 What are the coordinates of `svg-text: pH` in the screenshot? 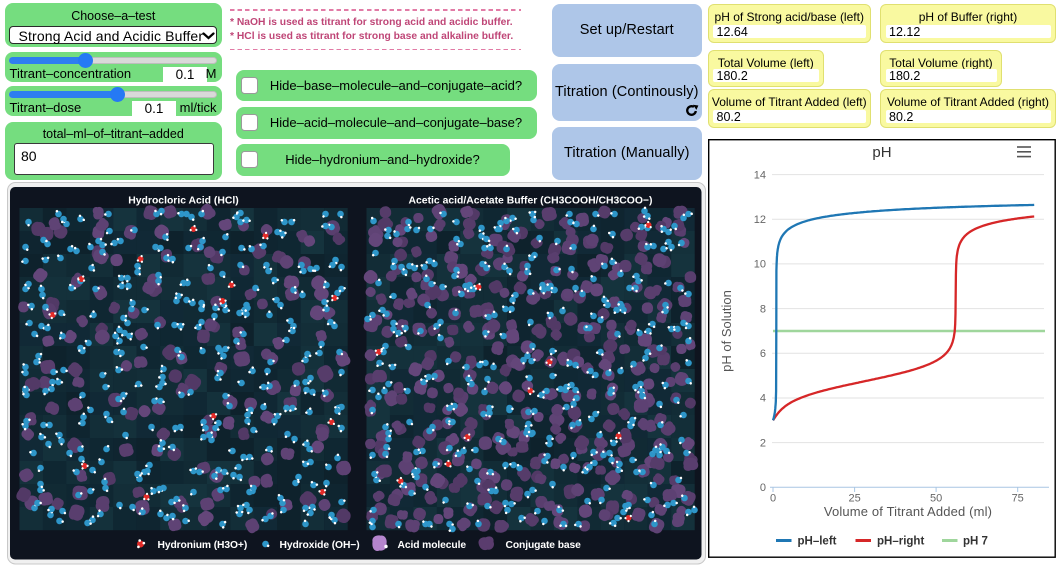 It's located at (881, 152).